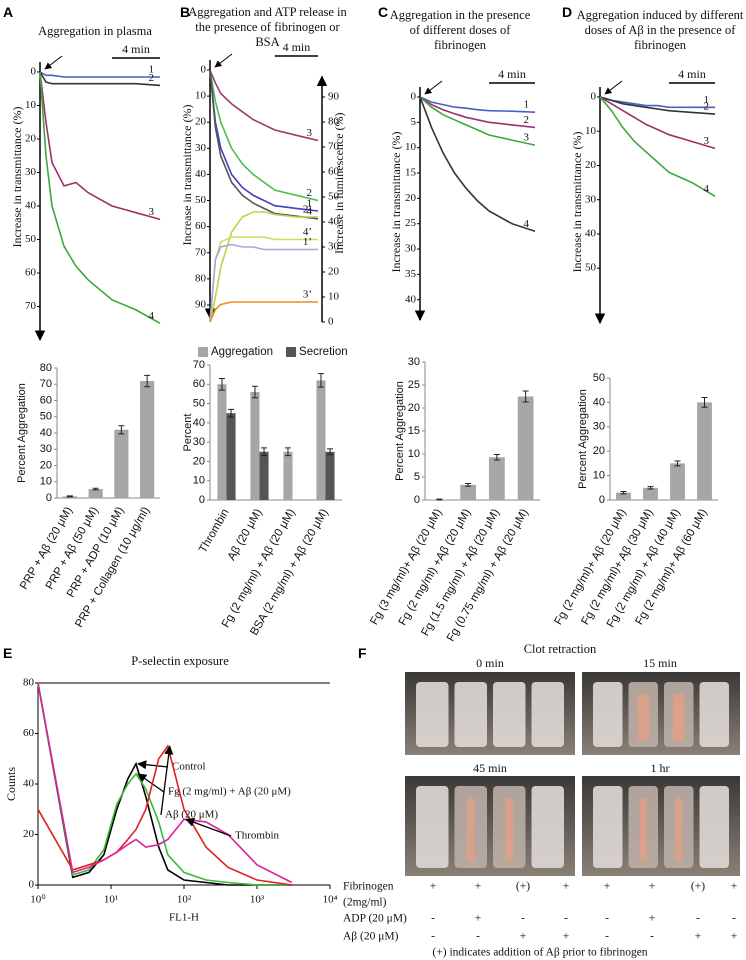 The image size is (746, 960). Describe the element at coordinates (560, 649) in the screenshot. I see `panel-title: Clot retraction` at that location.